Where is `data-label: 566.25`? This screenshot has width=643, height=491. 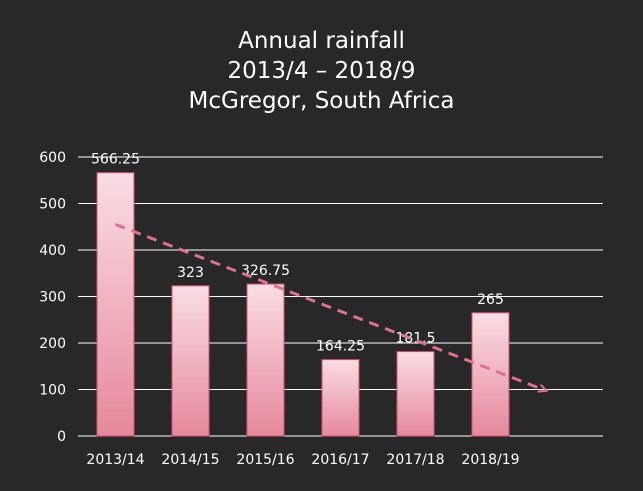 data-label: 566.25 is located at coordinates (115, 160).